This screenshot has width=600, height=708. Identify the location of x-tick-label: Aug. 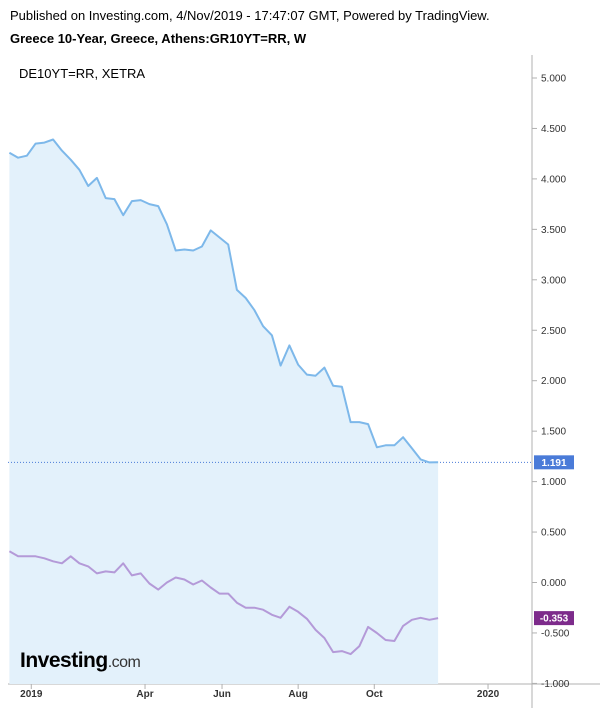
(297, 694).